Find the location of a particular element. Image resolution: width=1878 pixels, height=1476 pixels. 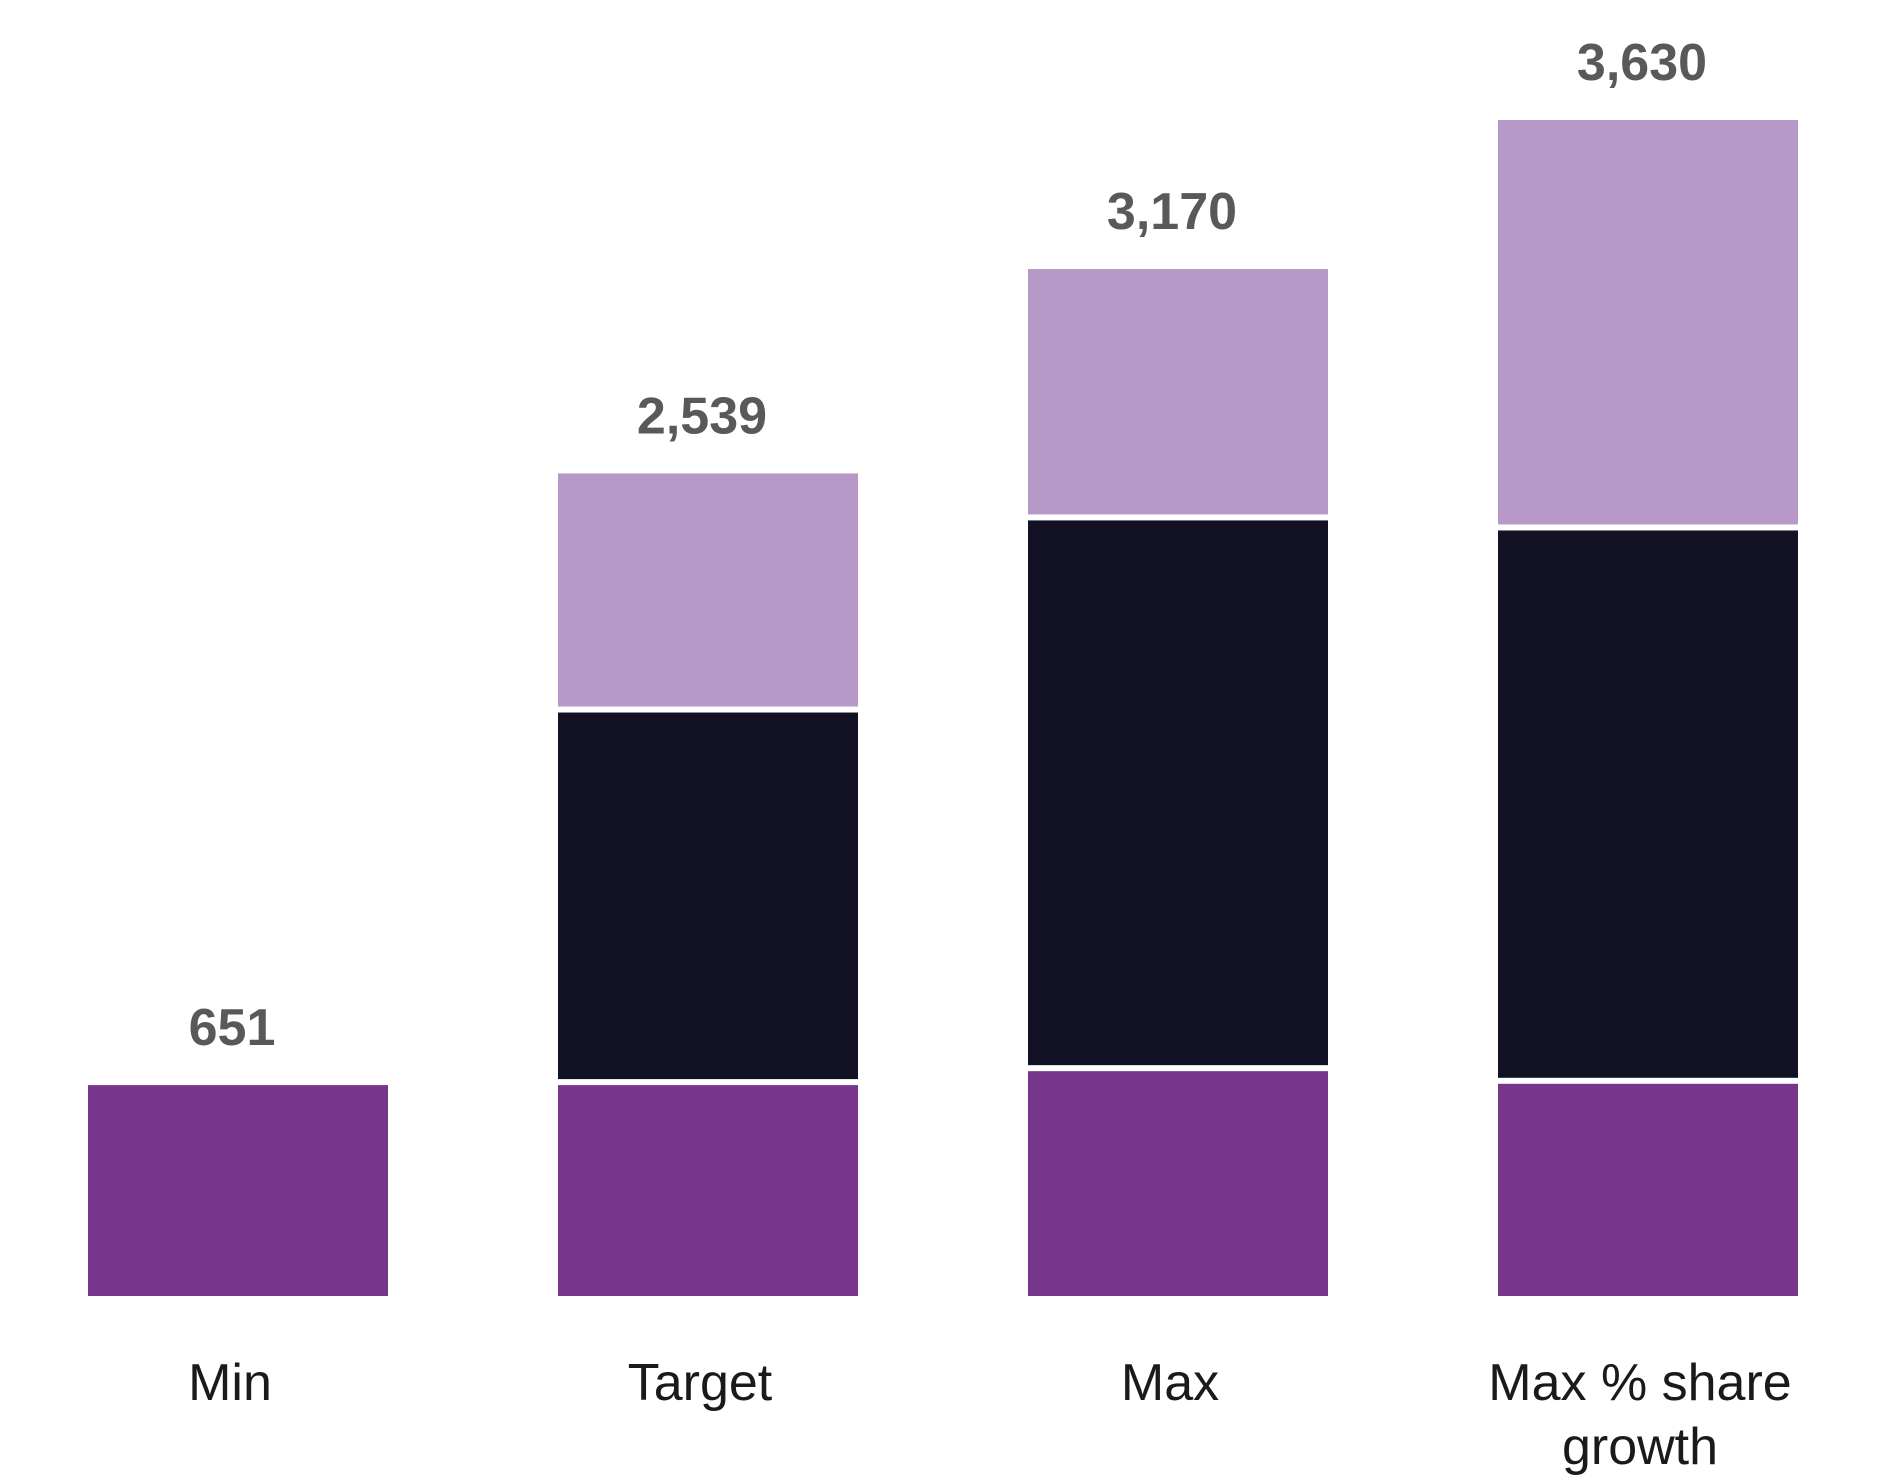

total-label-max-share-growth: 3,630 is located at coordinates (1642, 63).